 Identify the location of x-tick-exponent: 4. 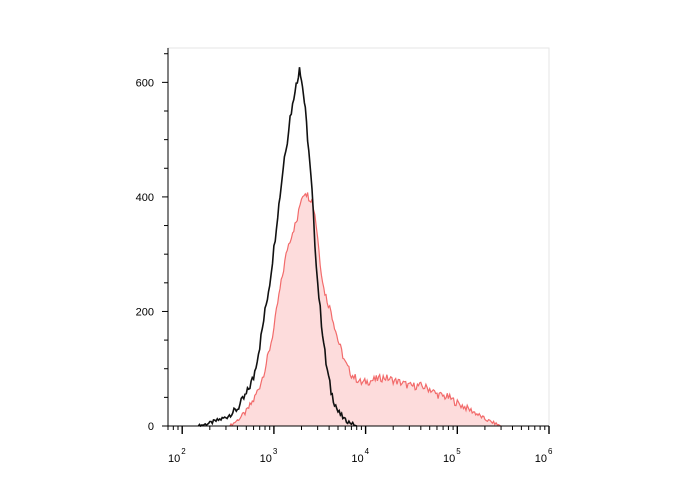
(367, 451).